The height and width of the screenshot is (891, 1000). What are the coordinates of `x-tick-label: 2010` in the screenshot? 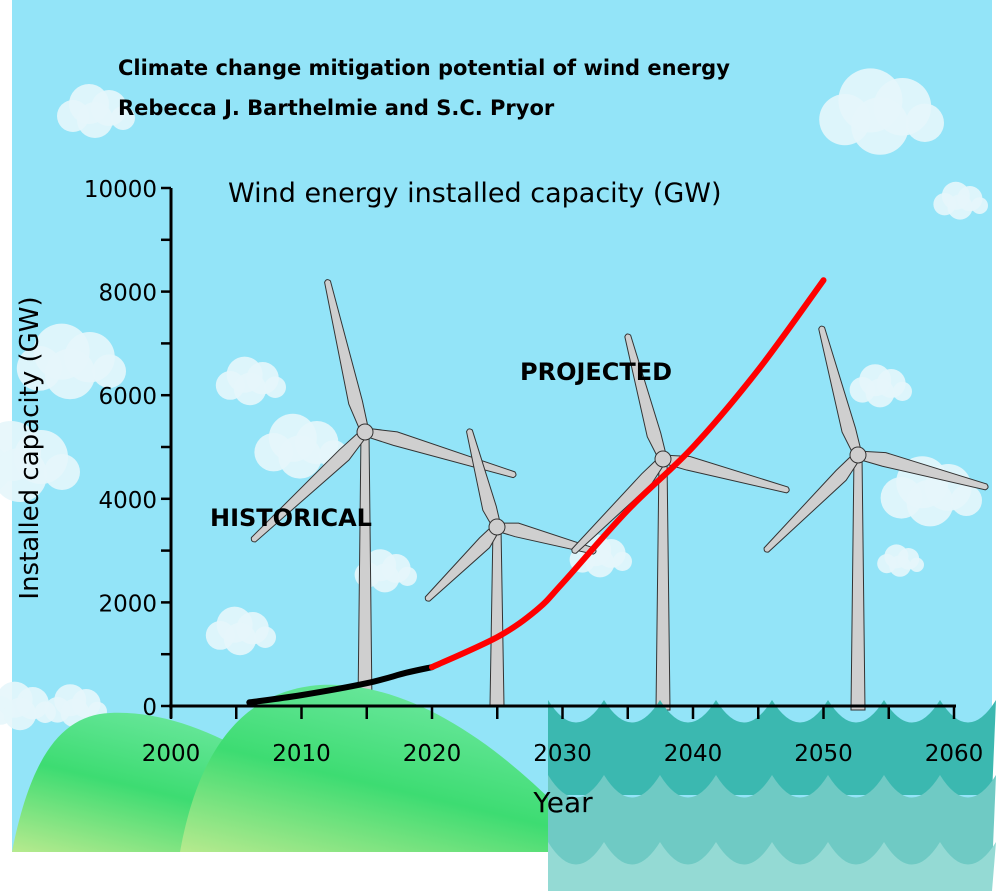 It's located at (301, 754).